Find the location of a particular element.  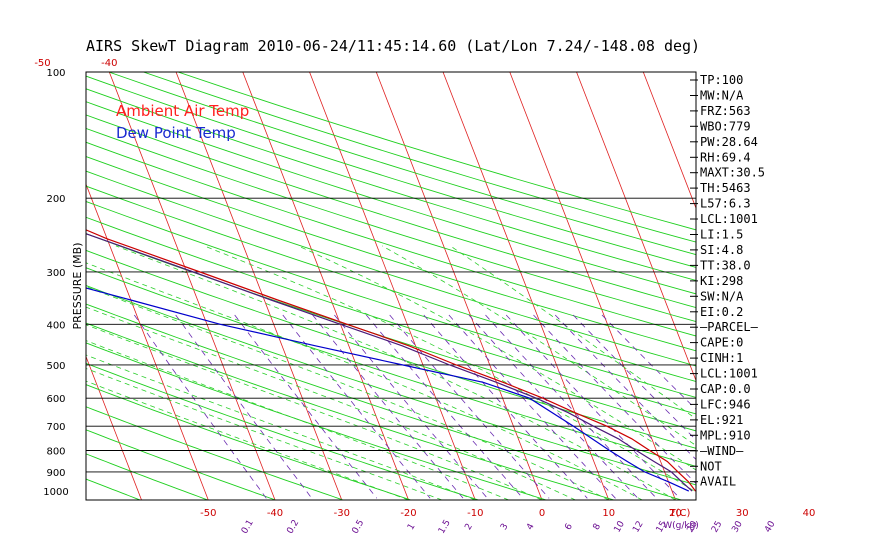

pressure-tick-label: 700 is located at coordinates (55, 427).